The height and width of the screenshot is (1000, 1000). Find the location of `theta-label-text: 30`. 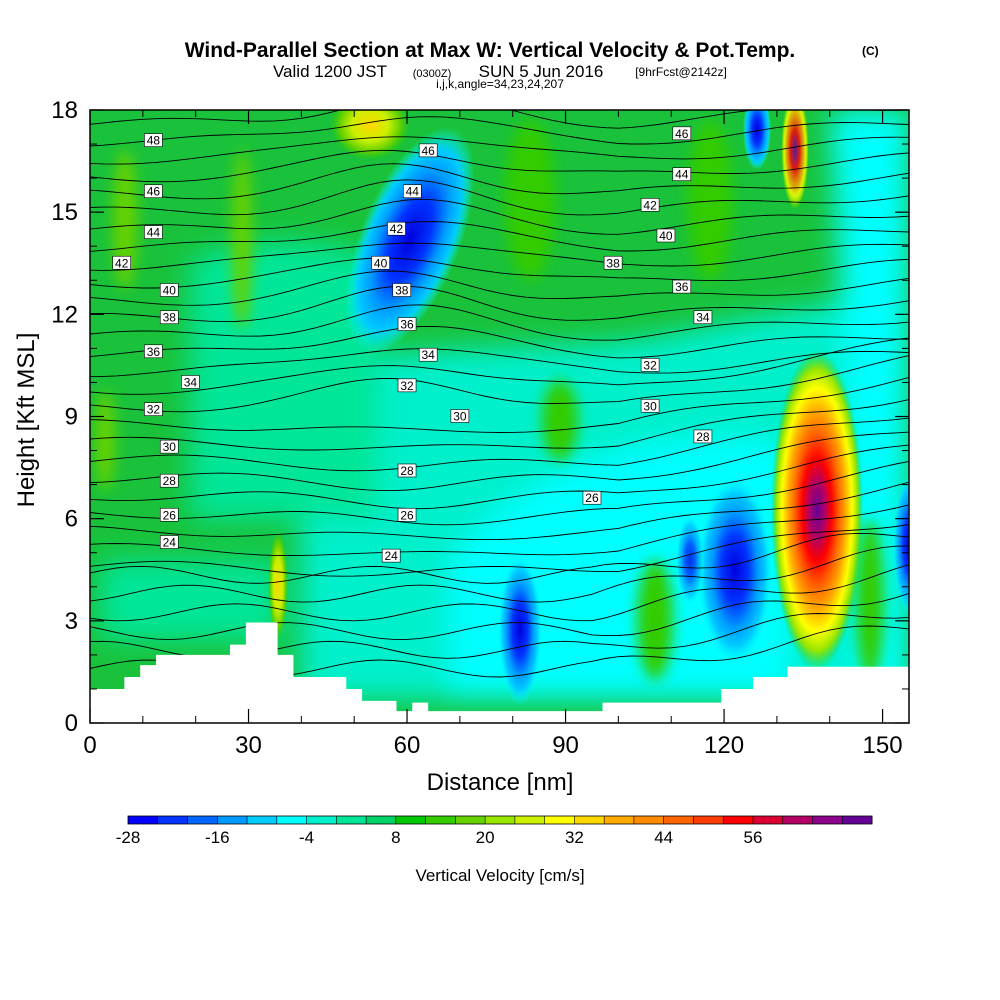

theta-label-text: 30 is located at coordinates (460, 417).